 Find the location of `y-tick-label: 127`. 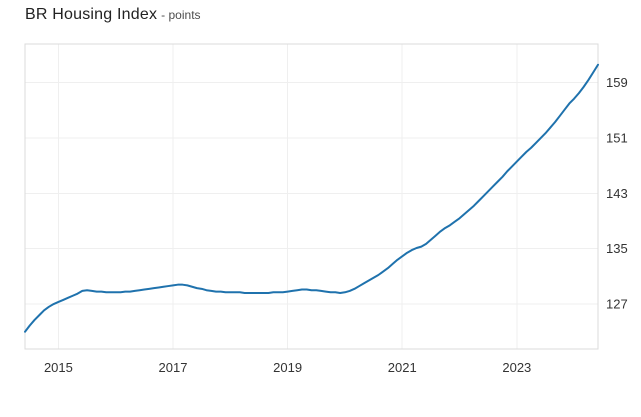

y-tick-label: 127 is located at coordinates (617, 304).